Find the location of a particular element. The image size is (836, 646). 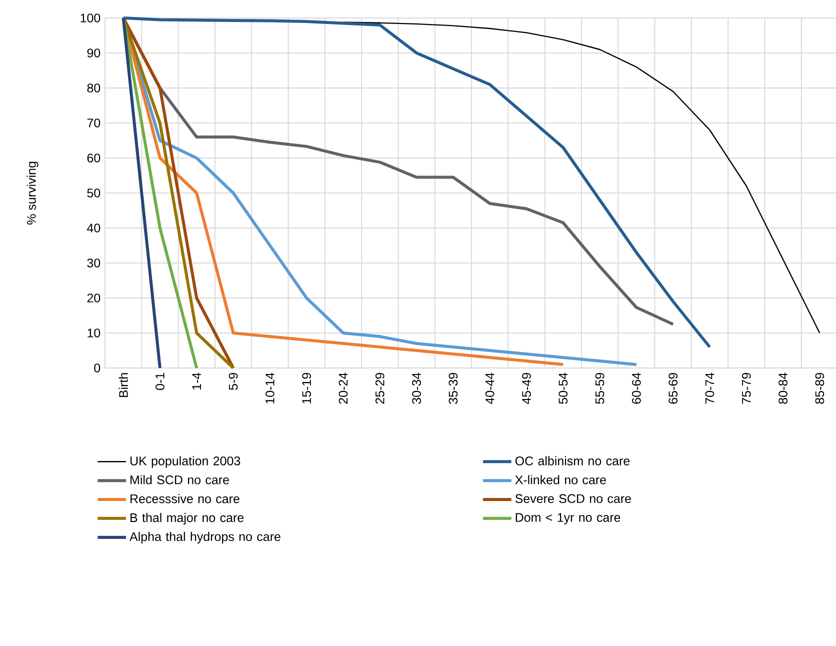

x-tick-label: 50-54 is located at coordinates (563, 388).